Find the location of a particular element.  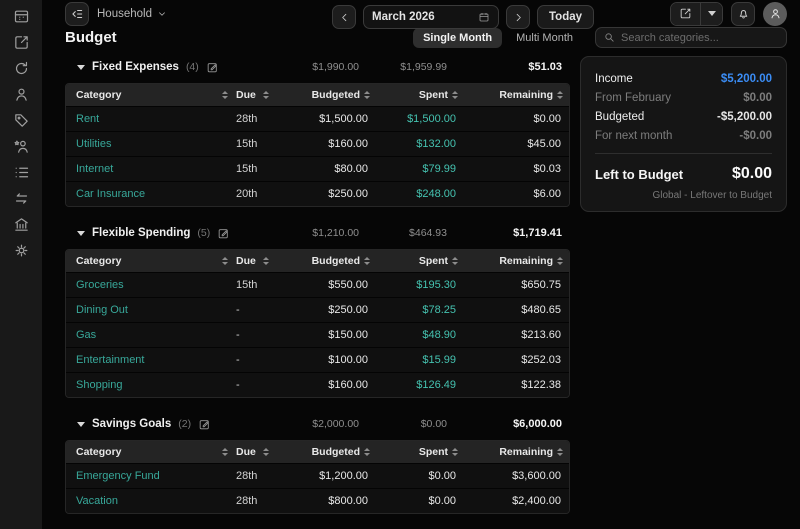

transactions-nav-button is located at coordinates (21, 198).